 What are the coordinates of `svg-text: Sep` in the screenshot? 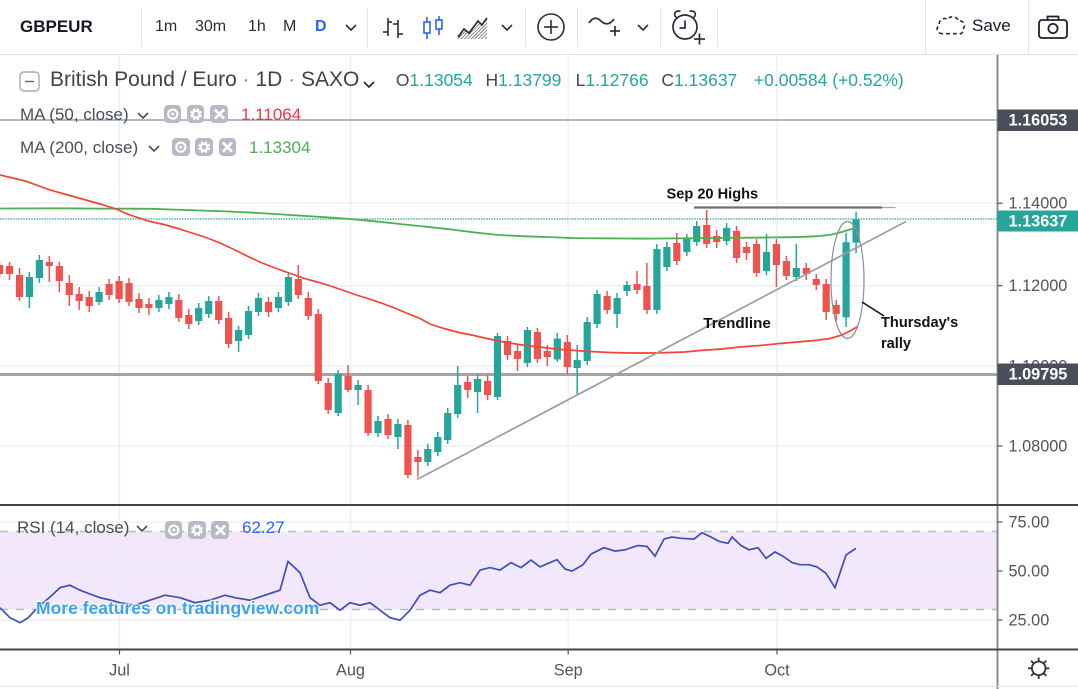 It's located at (568, 671).